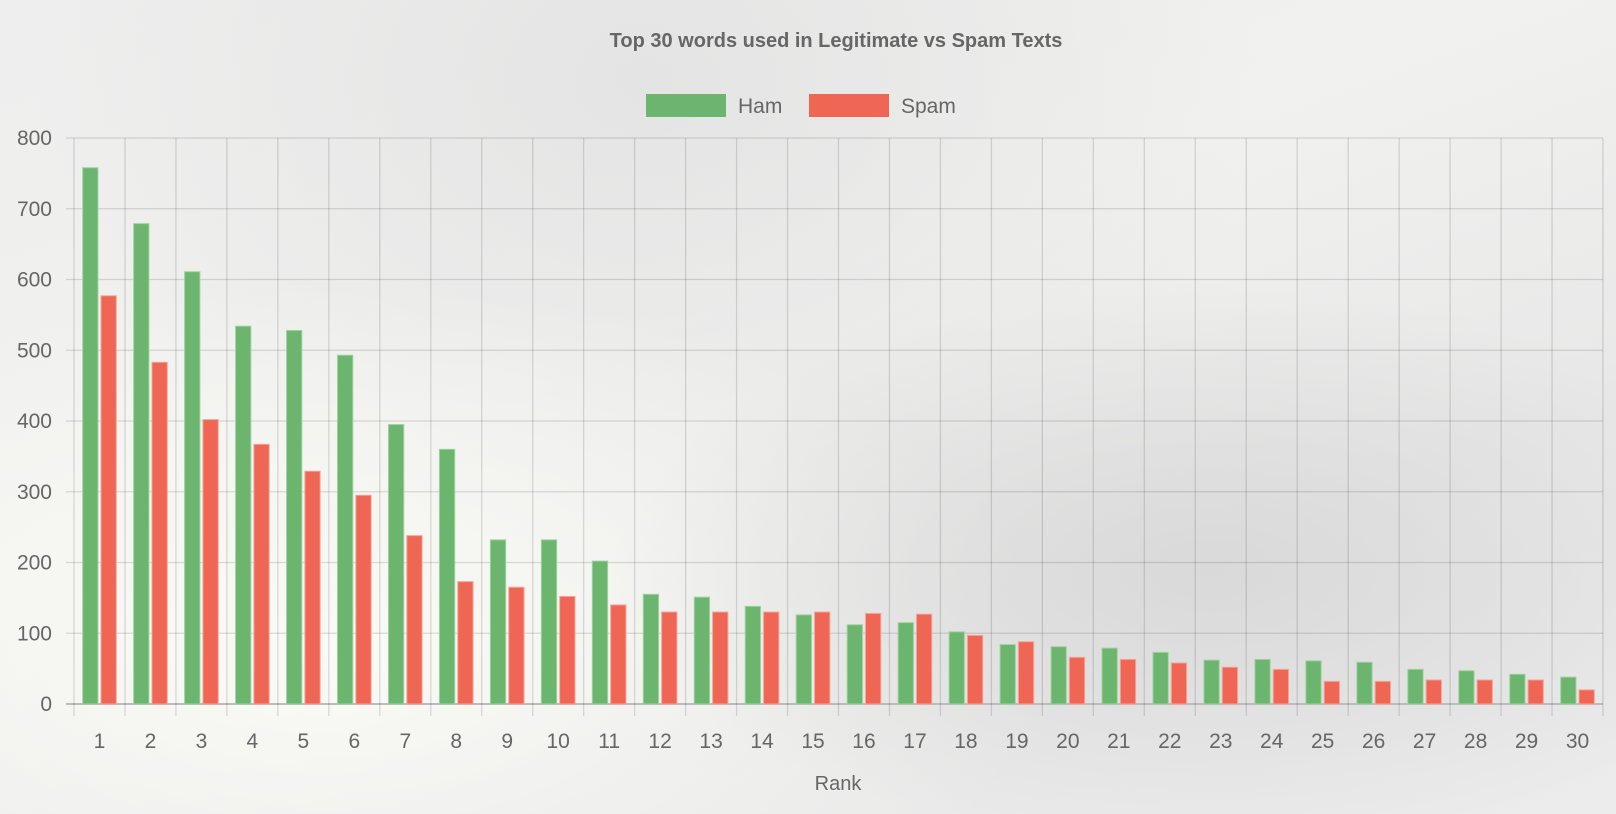 The height and width of the screenshot is (814, 1616). Describe the element at coordinates (914, 741) in the screenshot. I see `x-tick-label: 17` at that location.